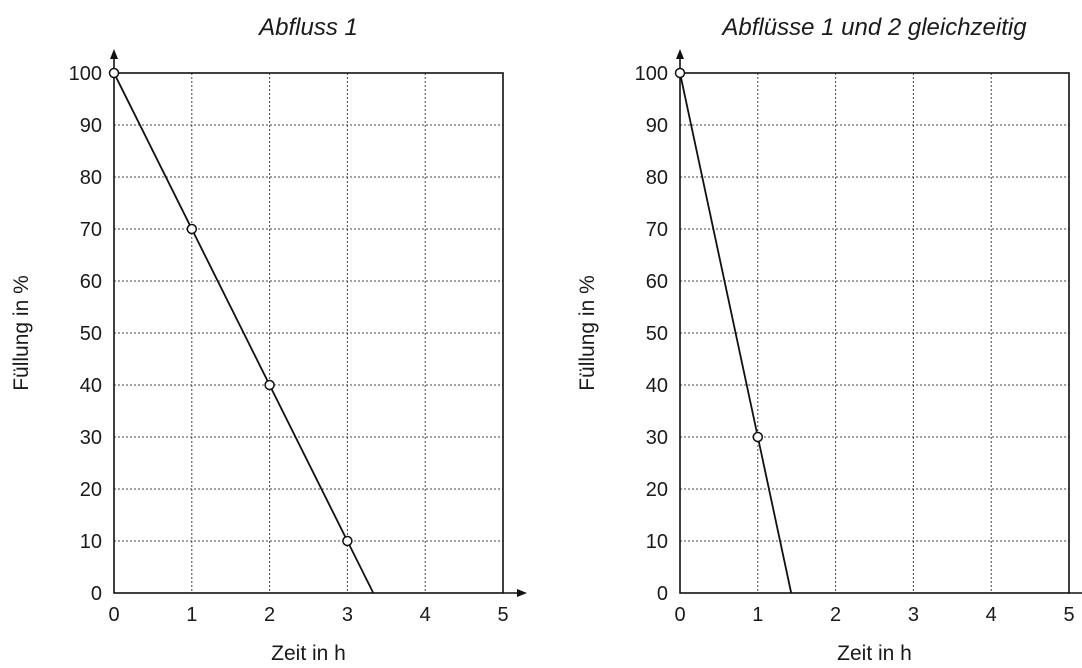 Image resolution: width=1082 pixels, height=668 pixels. I want to click on chart-title: Abfluss 1, so click(307, 27).